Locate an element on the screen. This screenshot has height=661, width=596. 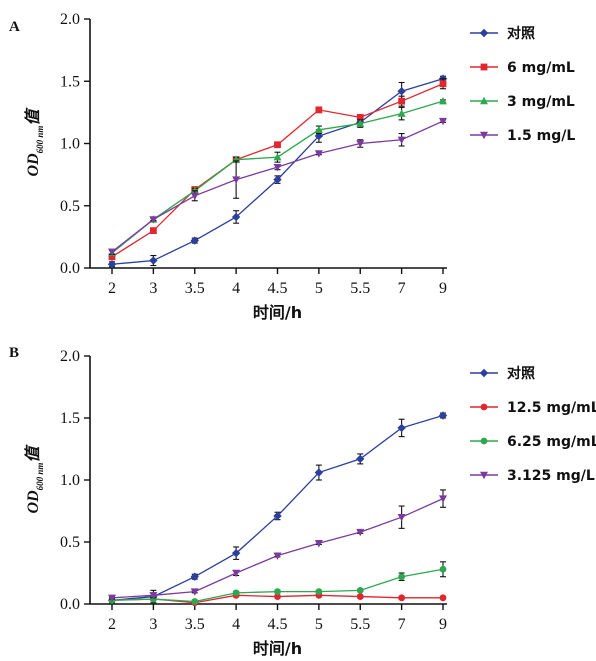
x-tick-label: 3 is located at coordinates (153, 288).